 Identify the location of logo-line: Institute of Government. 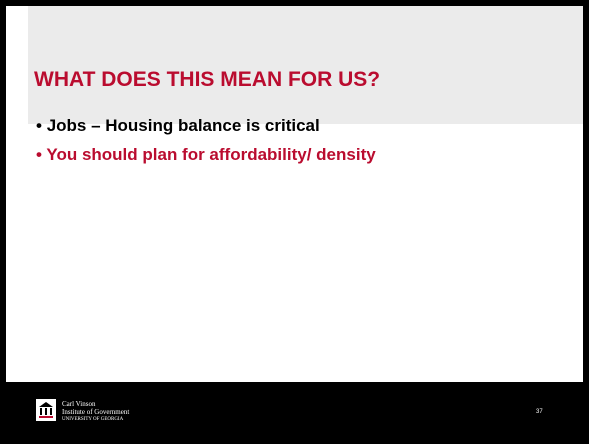
(96, 412).